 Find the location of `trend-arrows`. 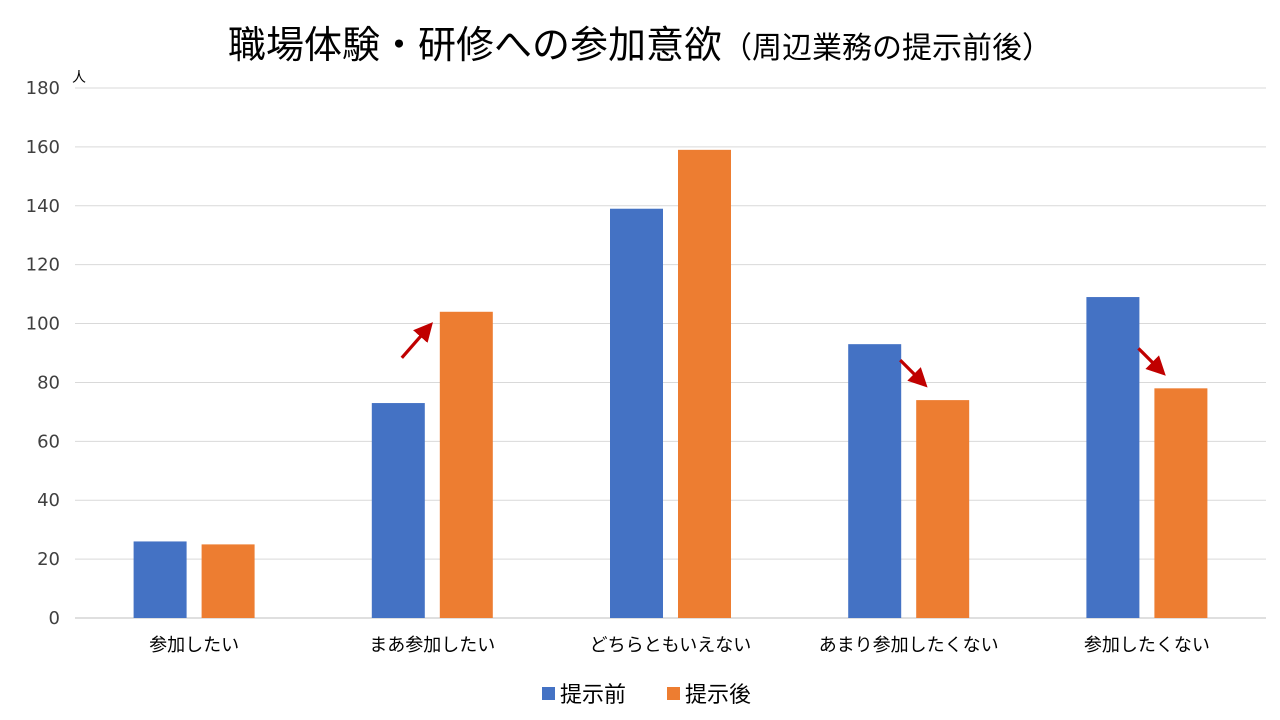

trend-arrows is located at coordinates (783, 355).